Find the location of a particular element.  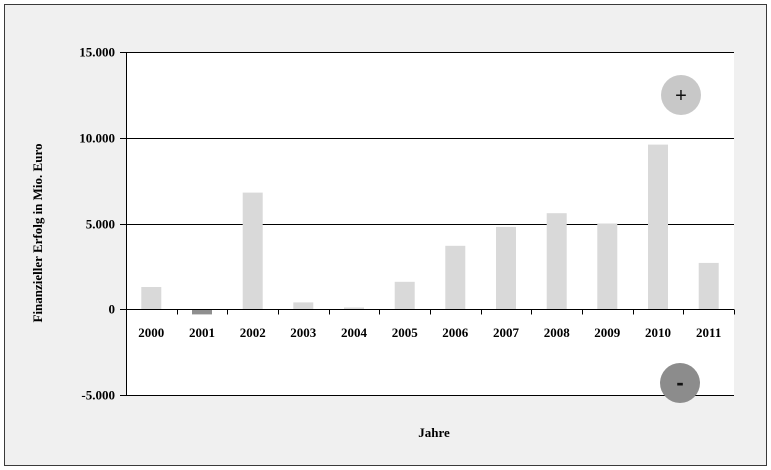

bar-2006 is located at coordinates (455, 277).